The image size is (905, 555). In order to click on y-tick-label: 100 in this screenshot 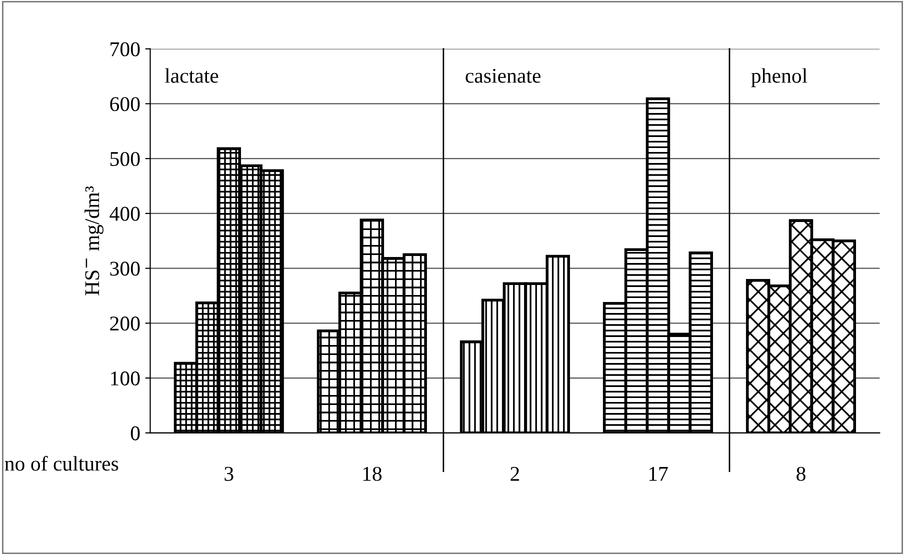, I will do `click(125, 378)`.